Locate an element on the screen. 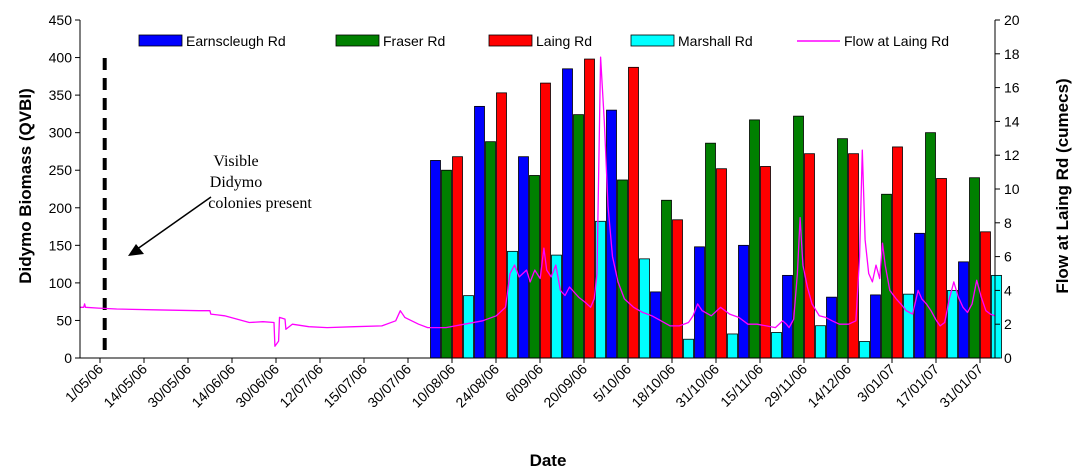 The width and height of the screenshot is (1086, 475). annotation: Visible Didymo colonies present is located at coordinates (220, 204).